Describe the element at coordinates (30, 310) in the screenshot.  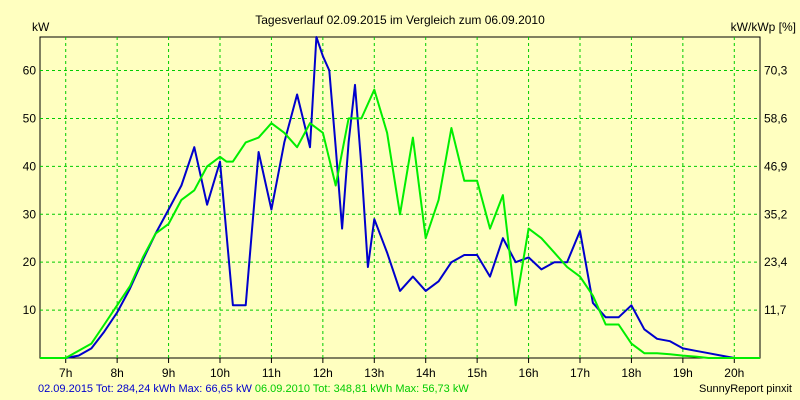
I see `y-tick-label-left: 10` at that location.